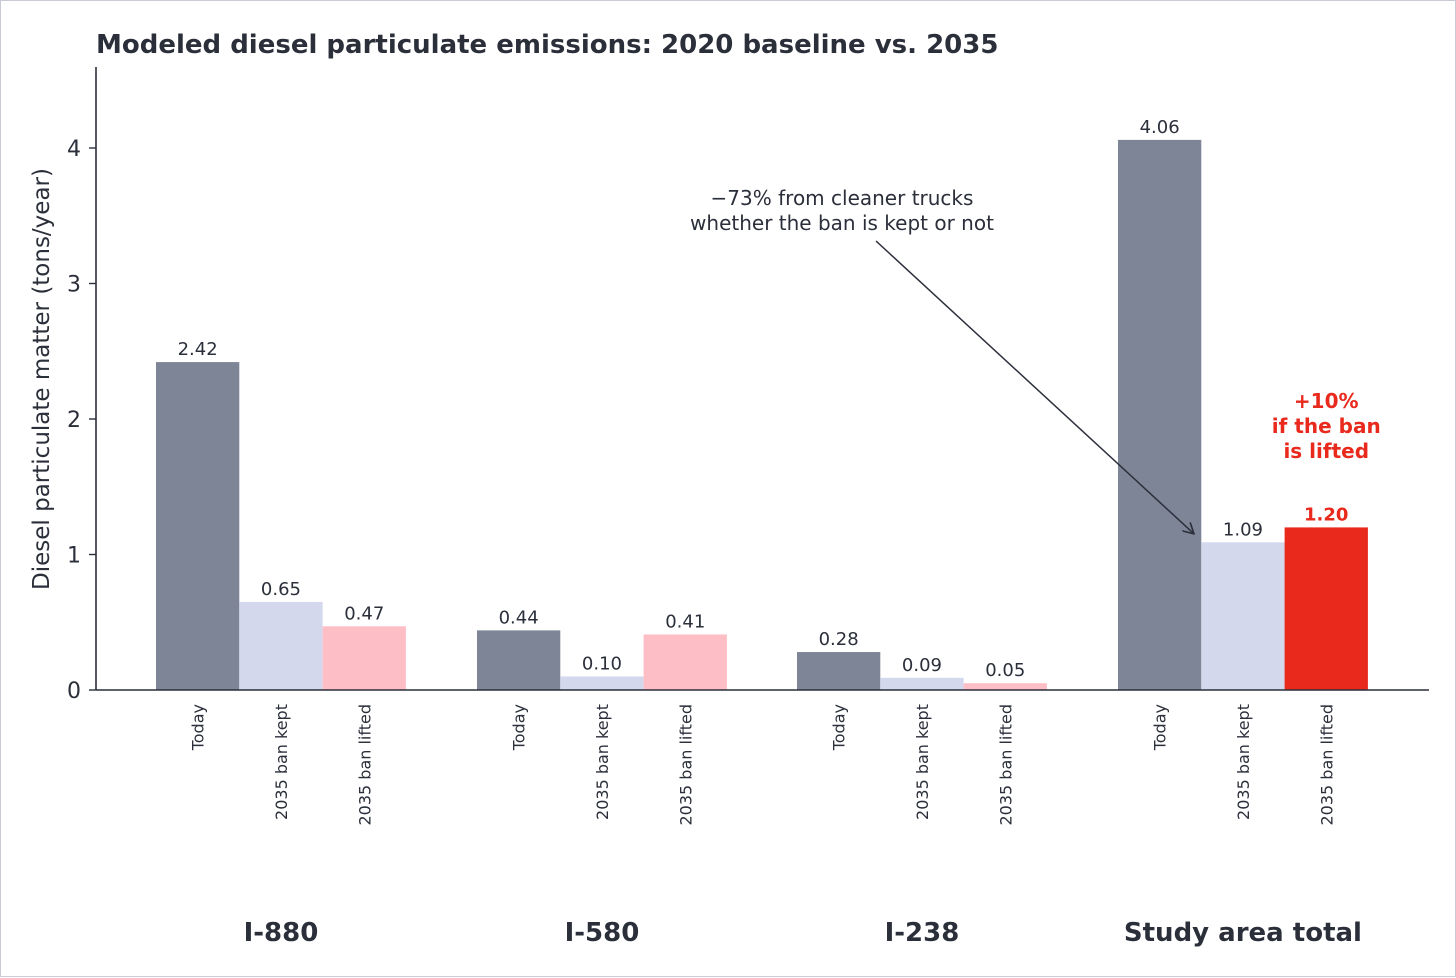 This screenshot has width=1456, height=978. What do you see at coordinates (1243, 529) in the screenshot?
I see `value-label: 1.09` at bounding box center [1243, 529].